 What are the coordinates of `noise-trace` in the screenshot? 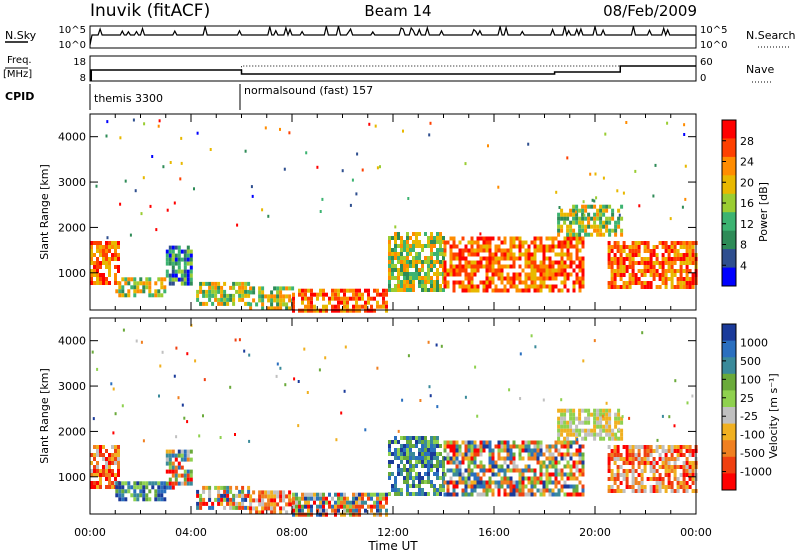 It's located at (392, 35).